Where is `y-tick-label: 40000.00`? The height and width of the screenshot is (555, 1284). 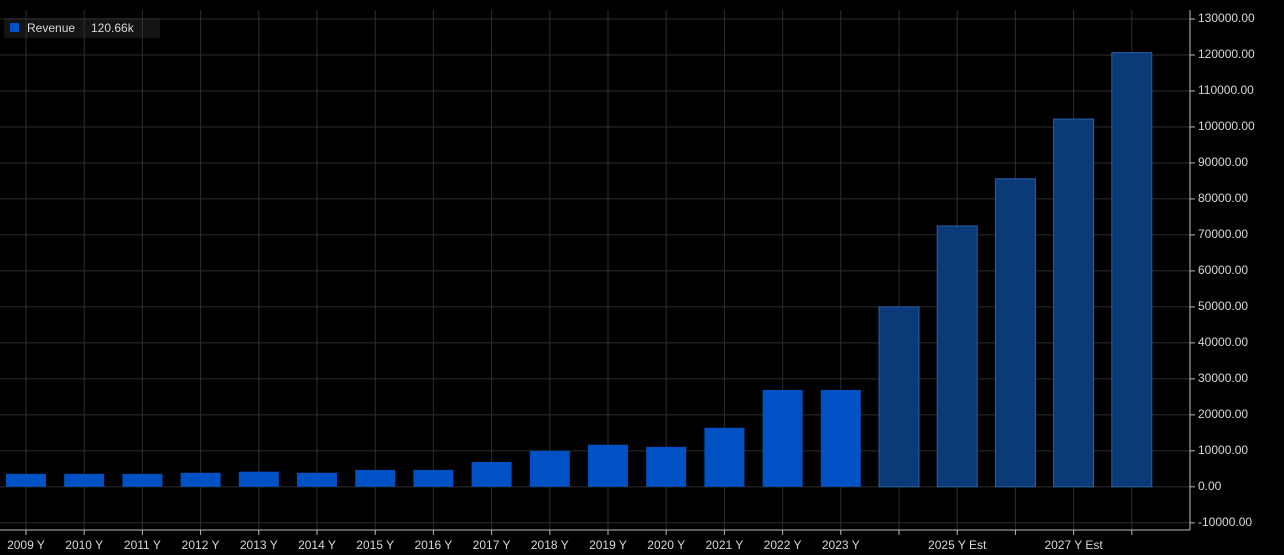 y-tick-label: 40000.00 is located at coordinates (1223, 342).